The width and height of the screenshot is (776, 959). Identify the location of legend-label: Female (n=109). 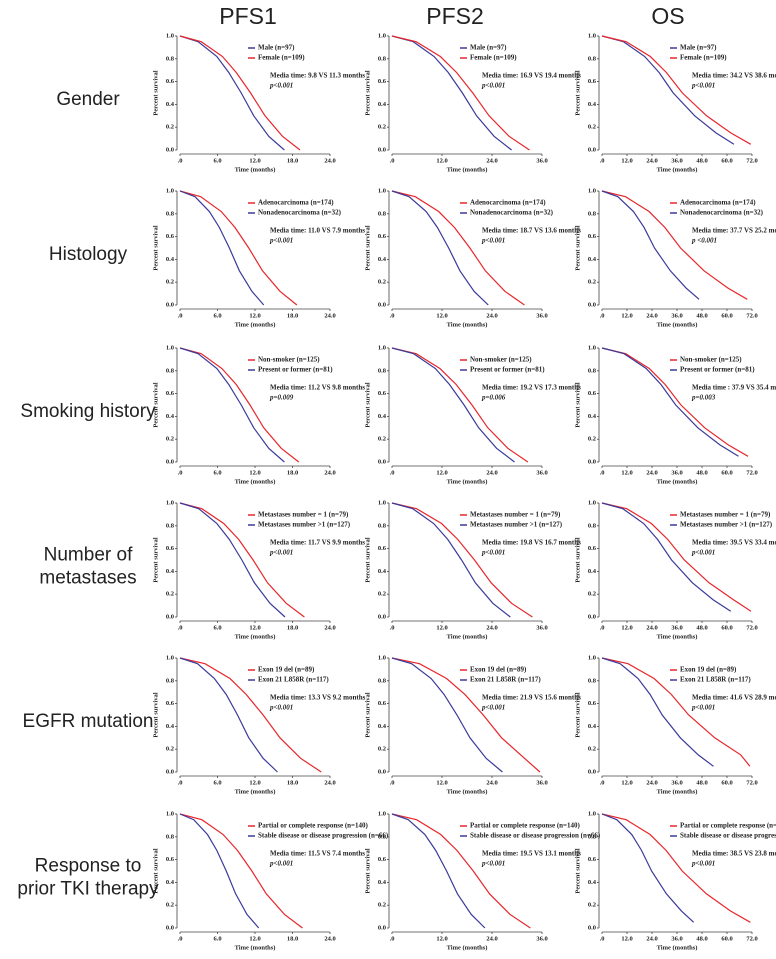
(281, 58).